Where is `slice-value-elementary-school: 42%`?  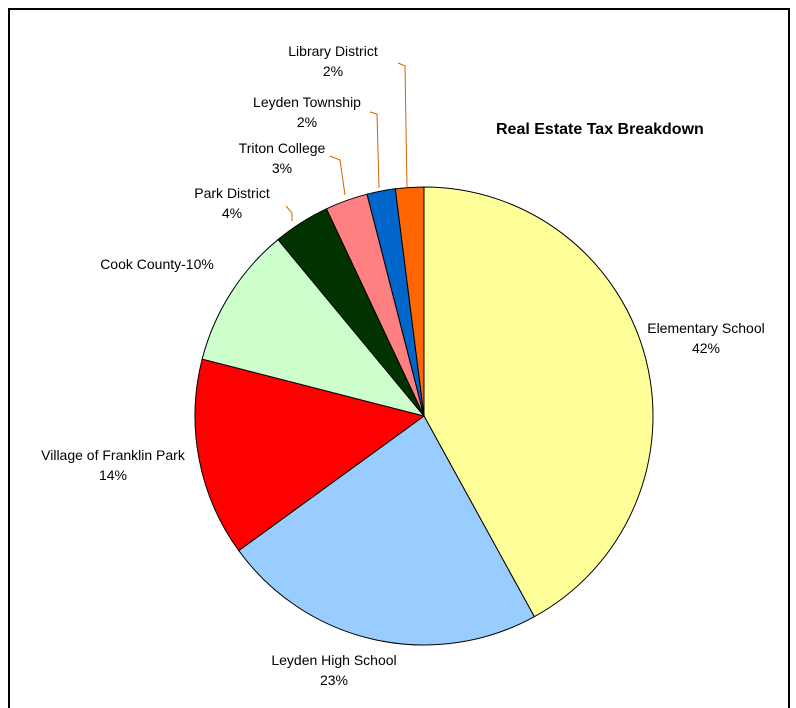 slice-value-elementary-school: 42% is located at coordinates (706, 348).